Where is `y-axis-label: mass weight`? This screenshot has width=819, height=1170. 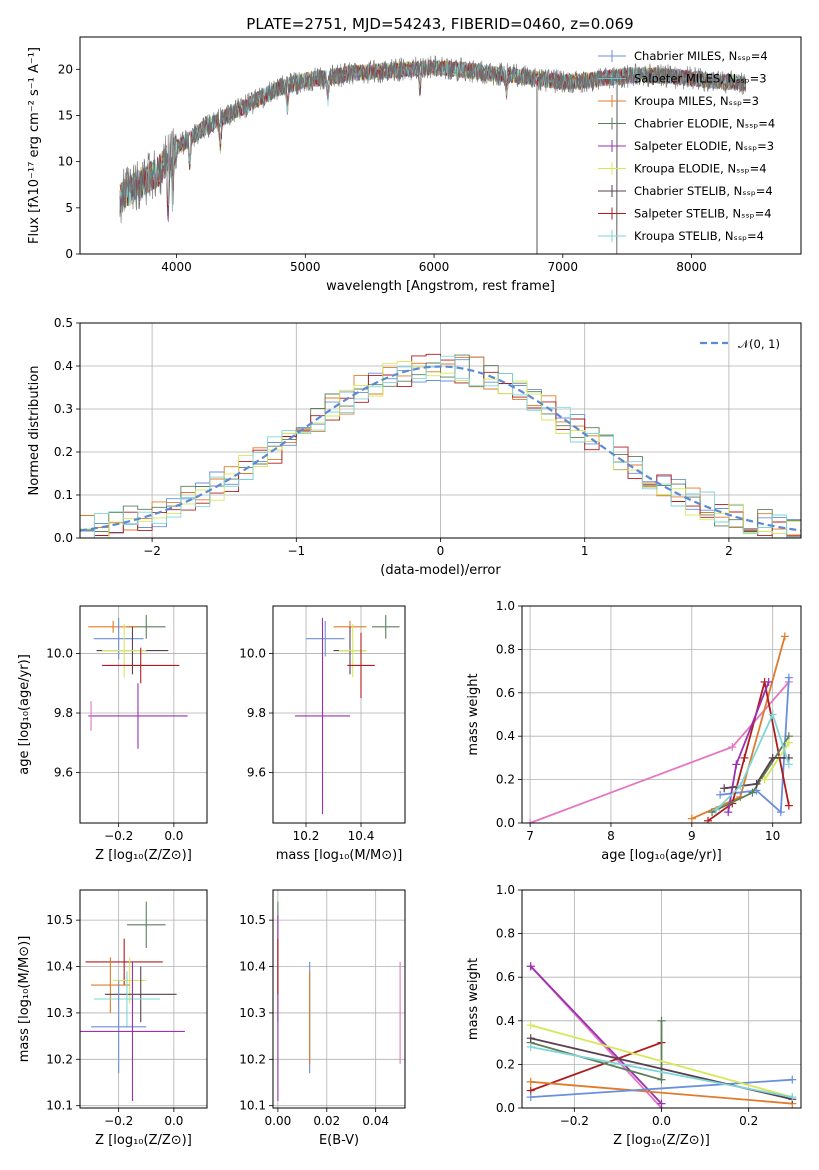 y-axis-label: mass weight is located at coordinates (473, 999).